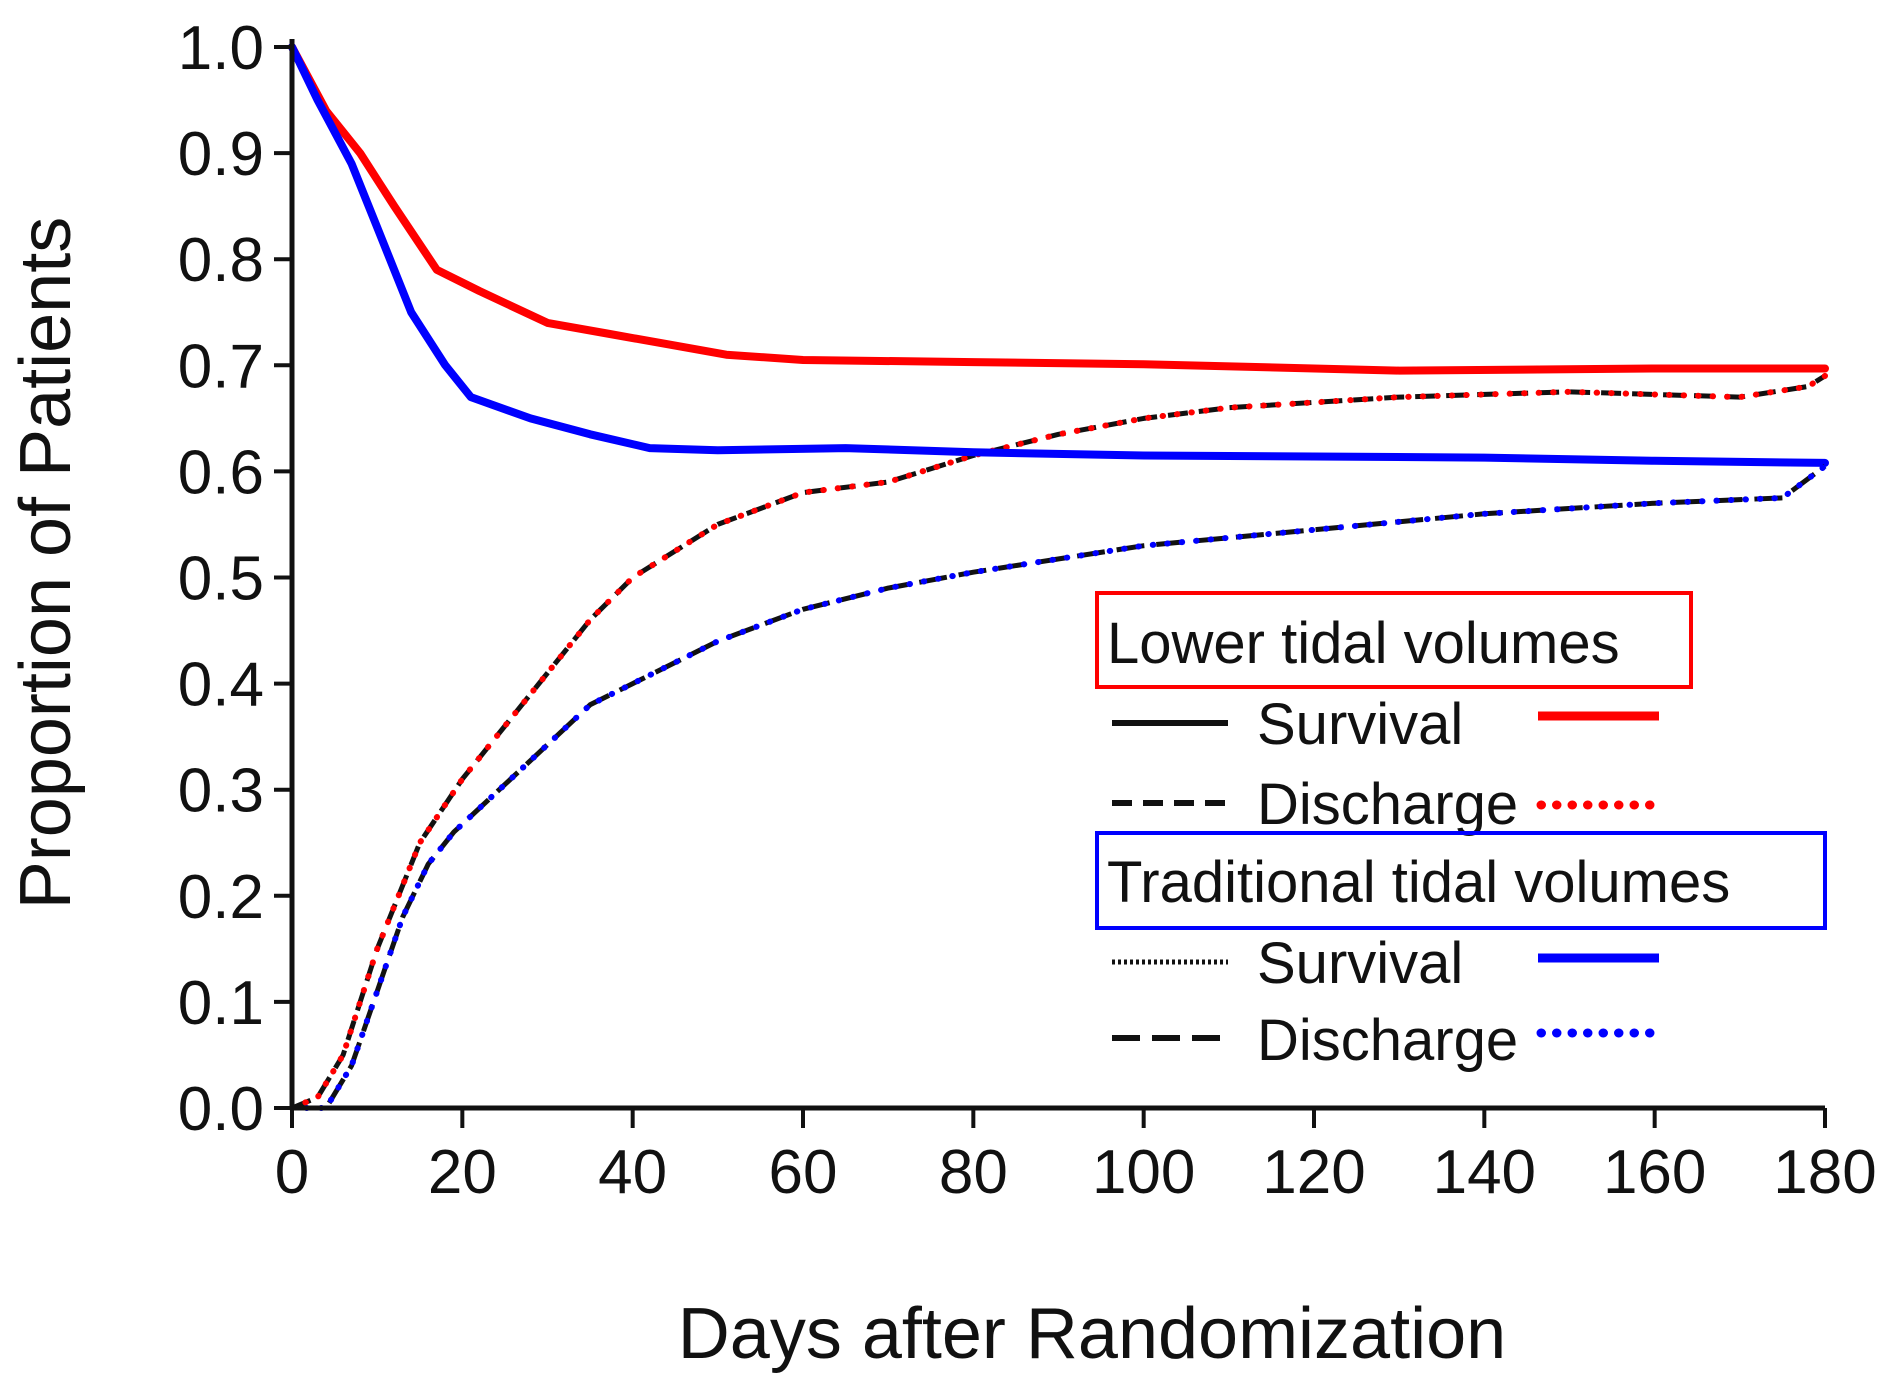 Image resolution: width=1888 pixels, height=1377 pixels. What do you see at coordinates (221, 366) in the screenshot?
I see `y-tick-label: 0.7` at bounding box center [221, 366].